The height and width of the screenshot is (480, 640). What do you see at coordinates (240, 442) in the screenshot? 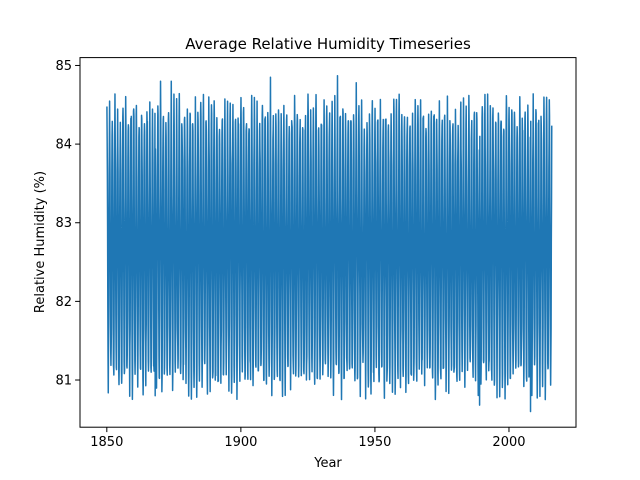
I see `x-tick-label: 1900` at bounding box center [240, 442].